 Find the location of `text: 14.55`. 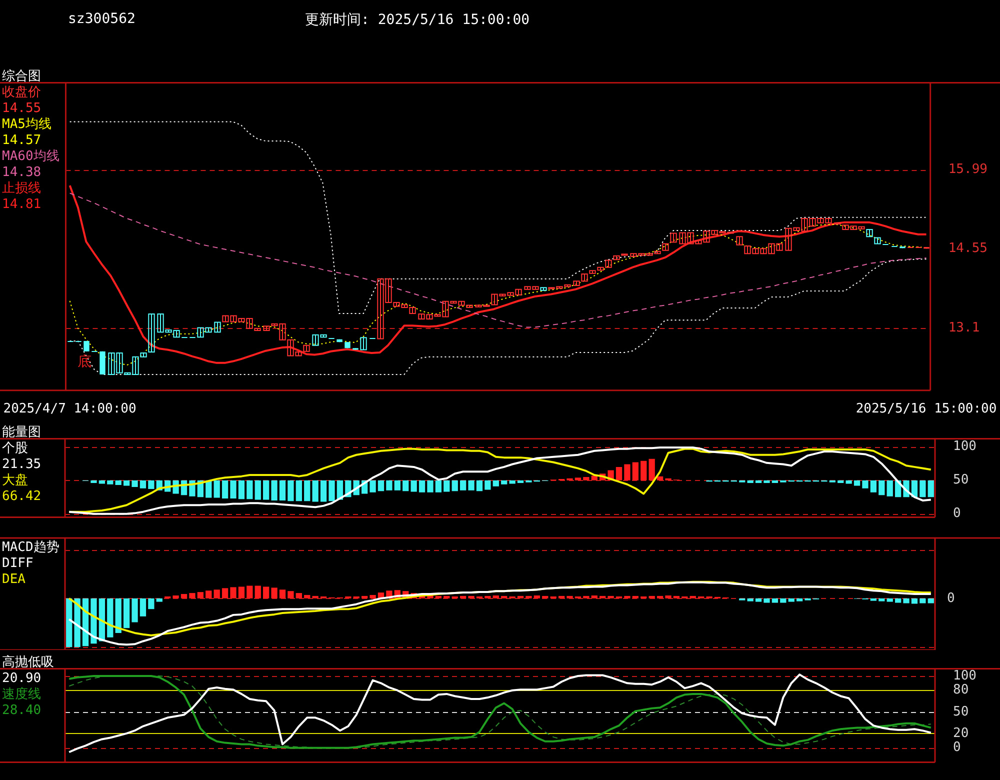

text: 14.55 is located at coordinates (22, 109).